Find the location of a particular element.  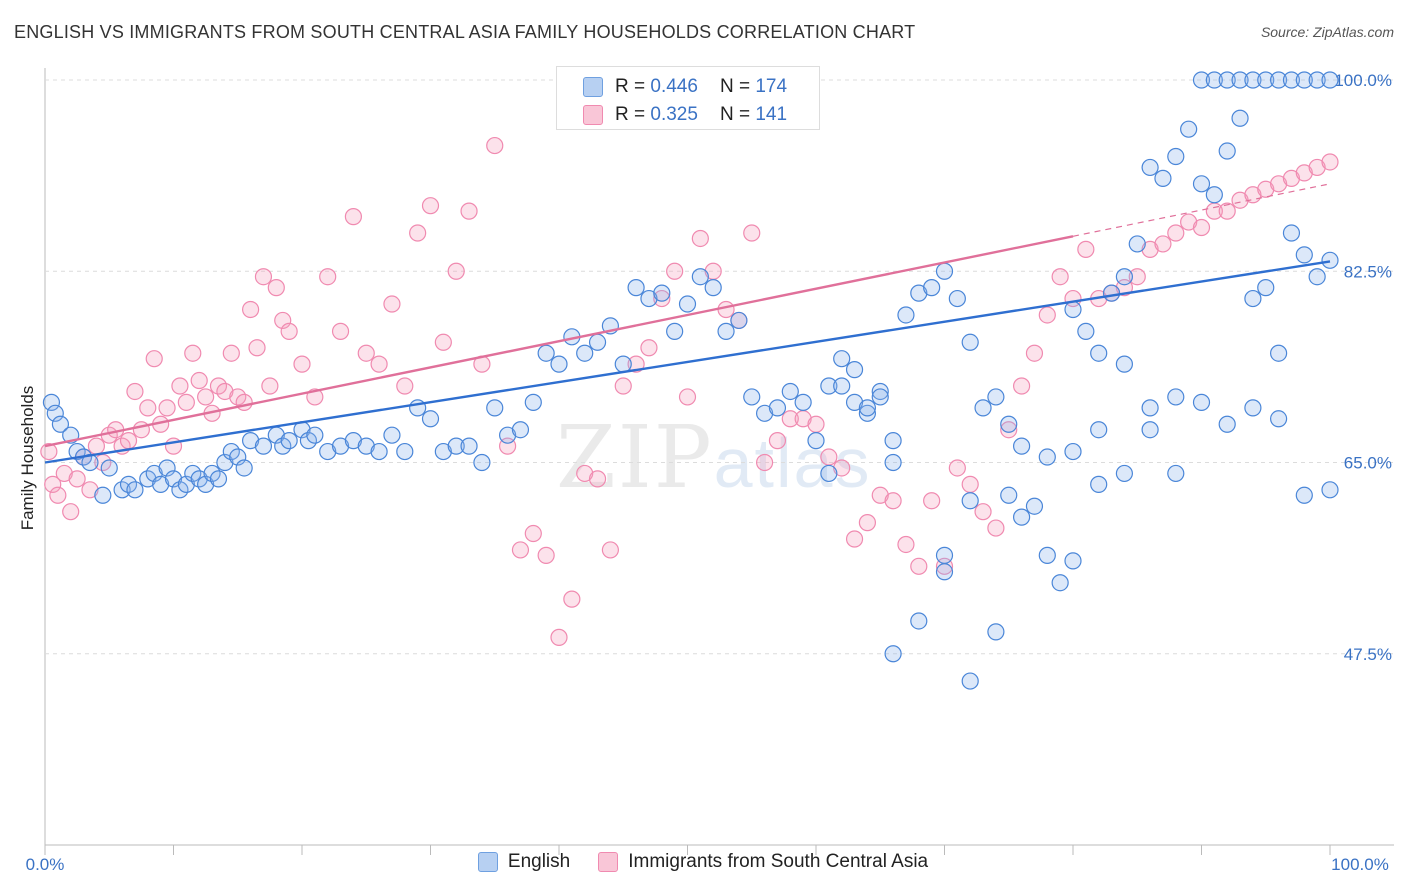

y-tick-label: 47.5% is located at coordinates (1368, 654).